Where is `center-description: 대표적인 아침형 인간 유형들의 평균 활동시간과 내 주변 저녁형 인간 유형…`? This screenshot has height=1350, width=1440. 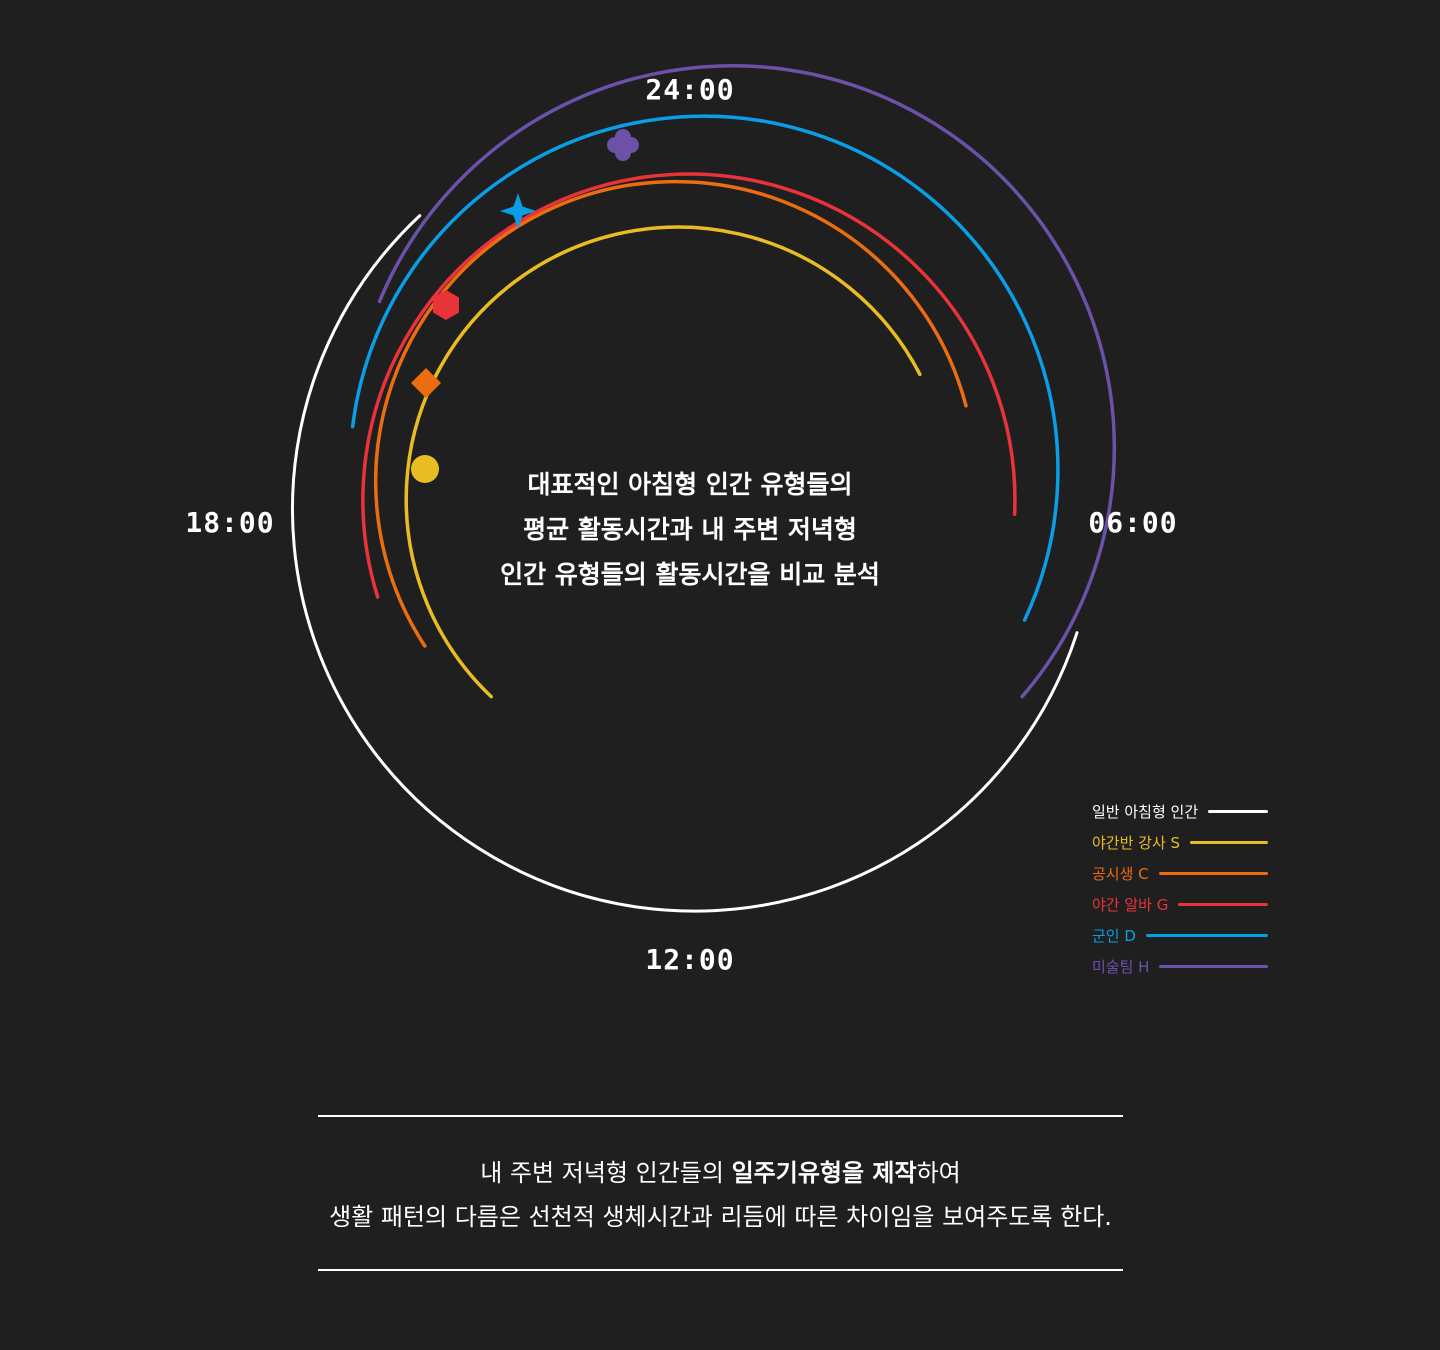
center-description: 대표적인 아침형 인간 유형들의 평균 활동시간과 내 주변 저녁형 인간 유형… is located at coordinates (690, 529).